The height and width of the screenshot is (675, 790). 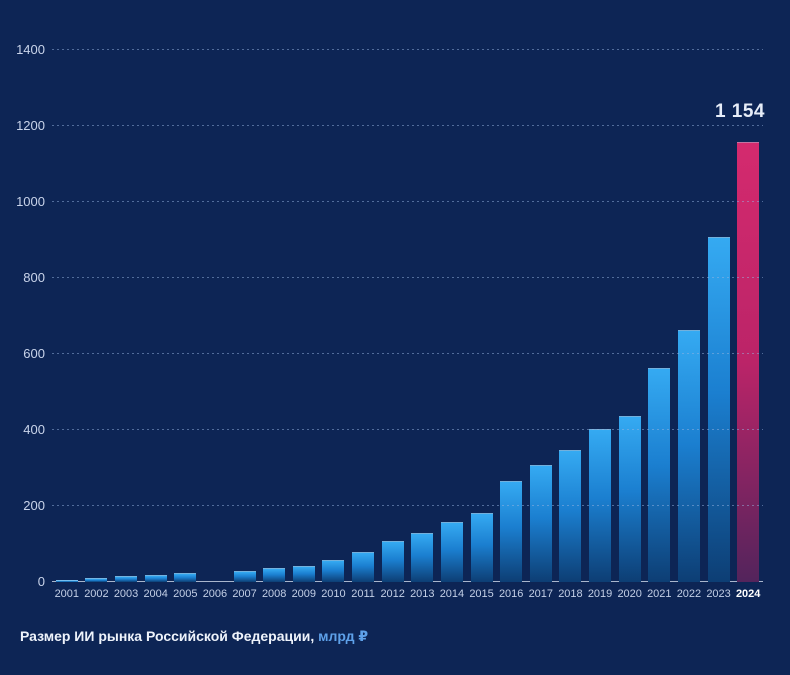 What do you see at coordinates (688, 456) in the screenshot?
I see `bar-2022` at bounding box center [688, 456].